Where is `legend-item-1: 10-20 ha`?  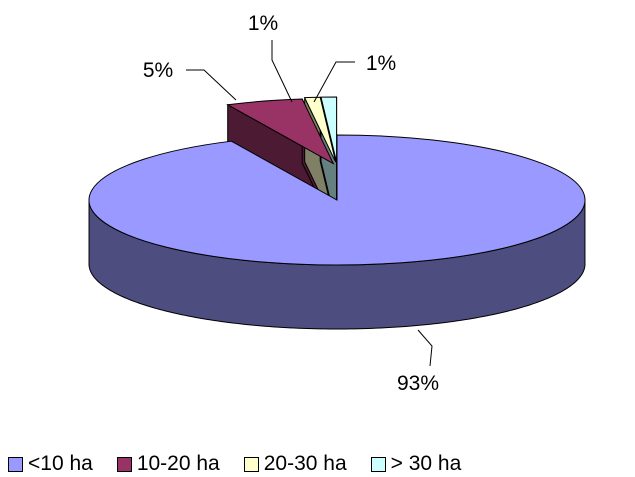 legend-item-1: 10-20 ha is located at coordinates (168, 464).